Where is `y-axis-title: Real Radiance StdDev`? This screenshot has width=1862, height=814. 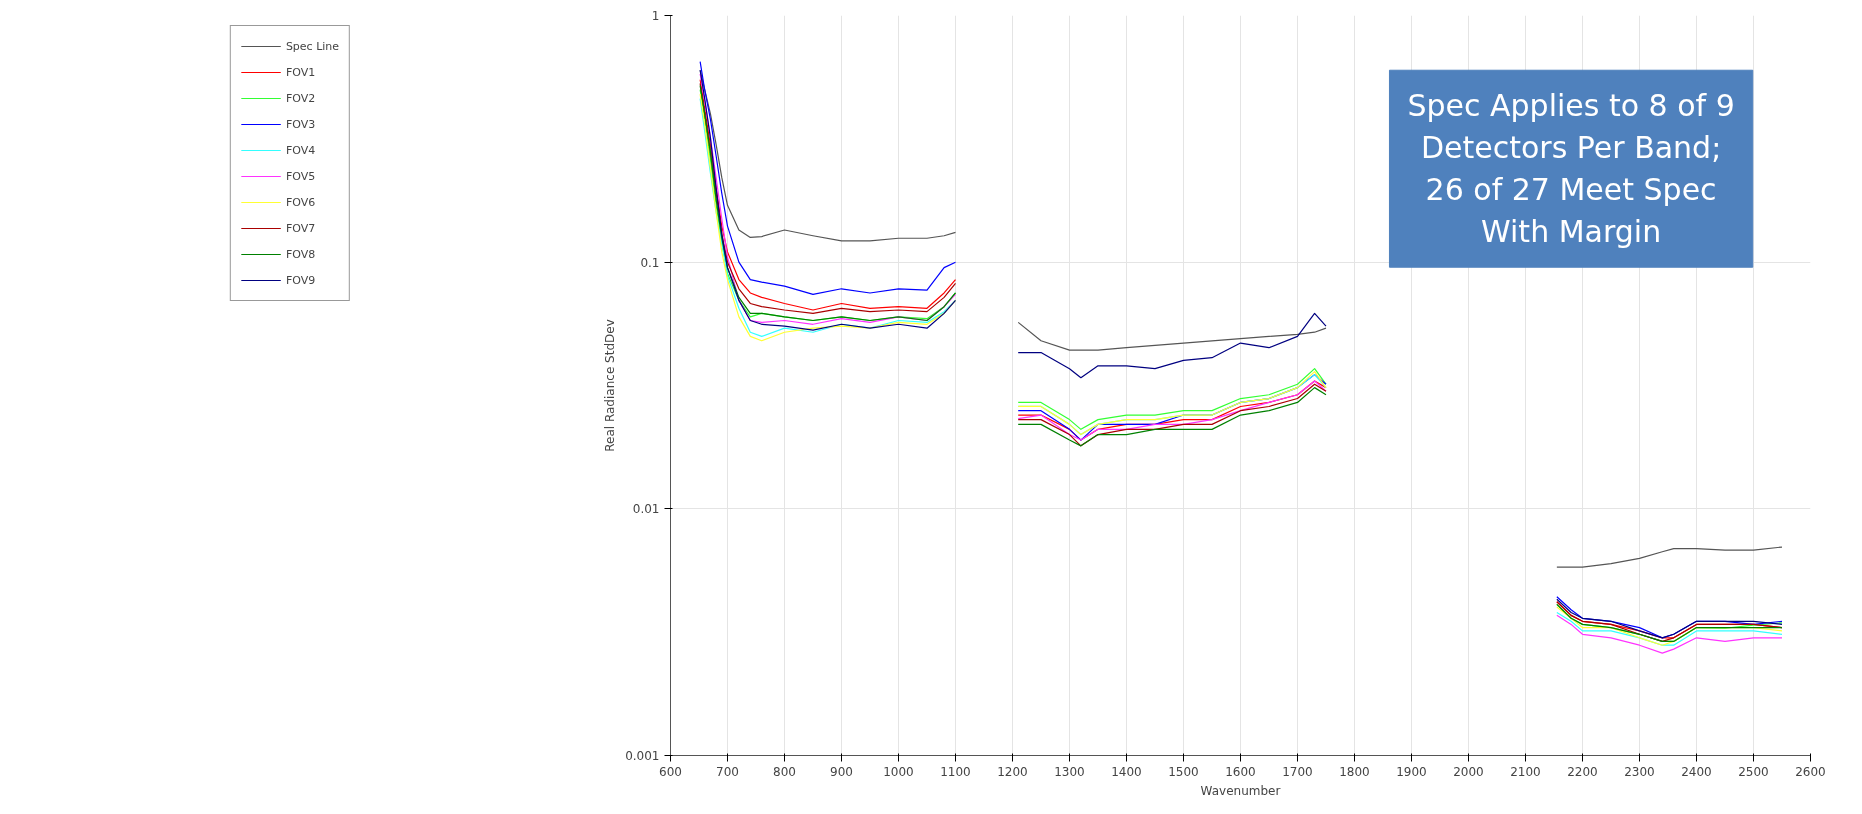
y-axis-title: Real Radiance StdDev is located at coordinates (610, 385).